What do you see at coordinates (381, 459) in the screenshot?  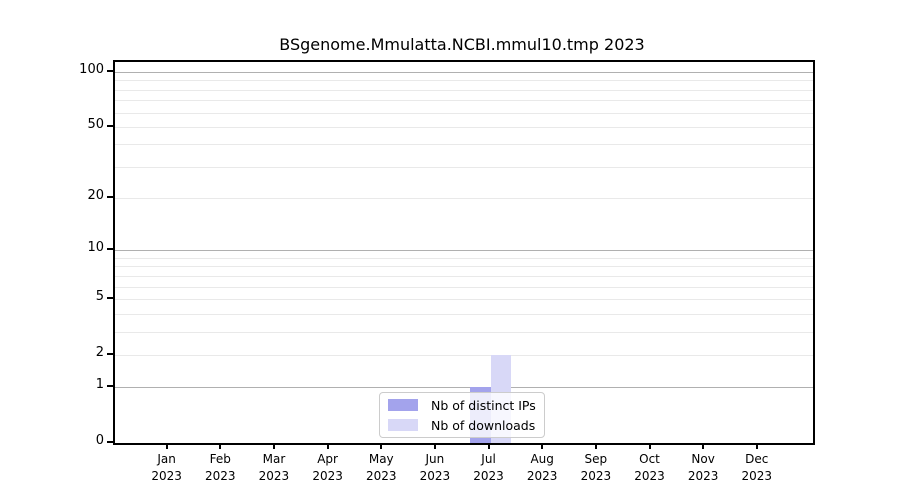 I see `x-tick-month: May` at bounding box center [381, 459].